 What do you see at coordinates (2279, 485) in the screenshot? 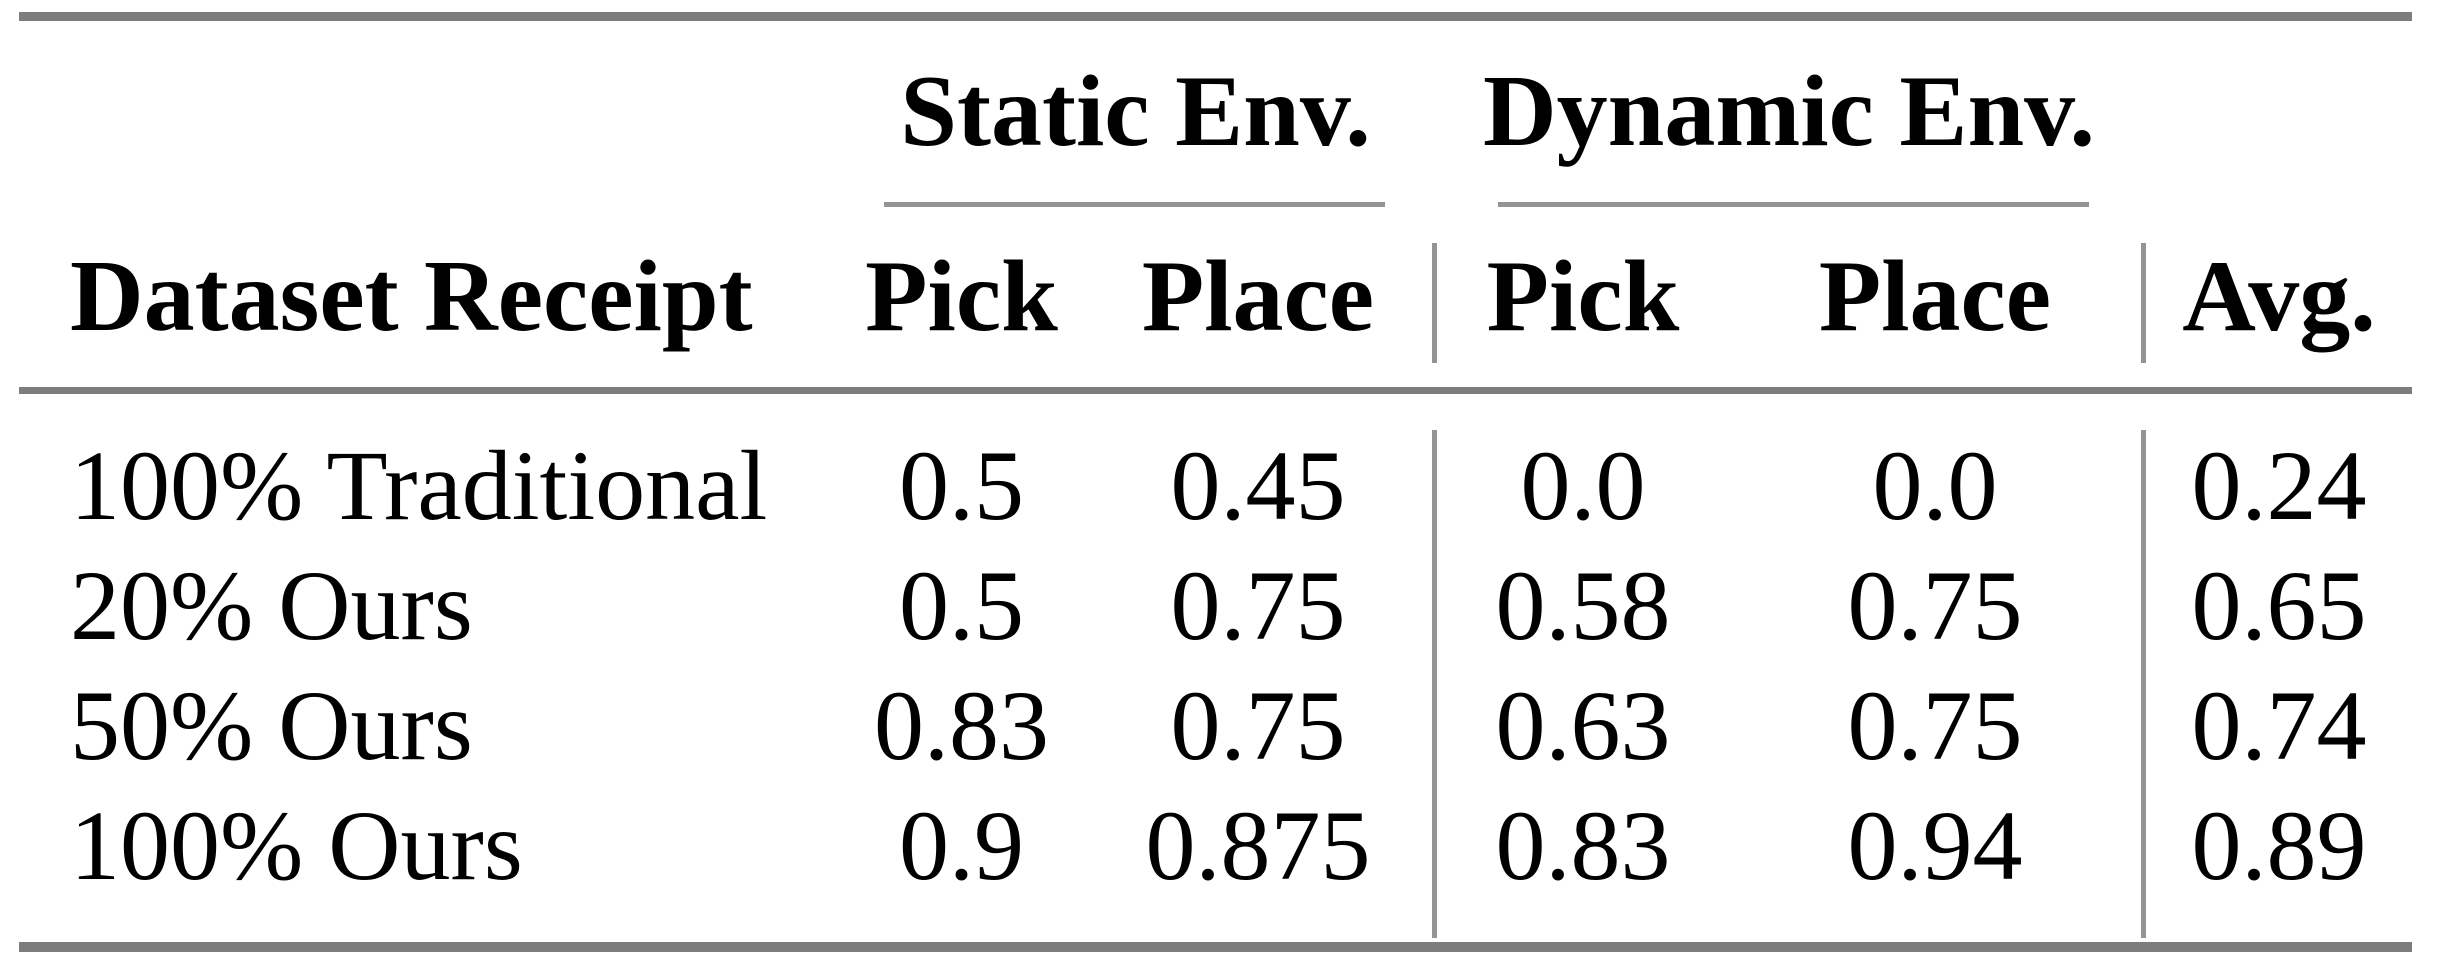
I see `value-cell-avg: 0.24` at bounding box center [2279, 485].